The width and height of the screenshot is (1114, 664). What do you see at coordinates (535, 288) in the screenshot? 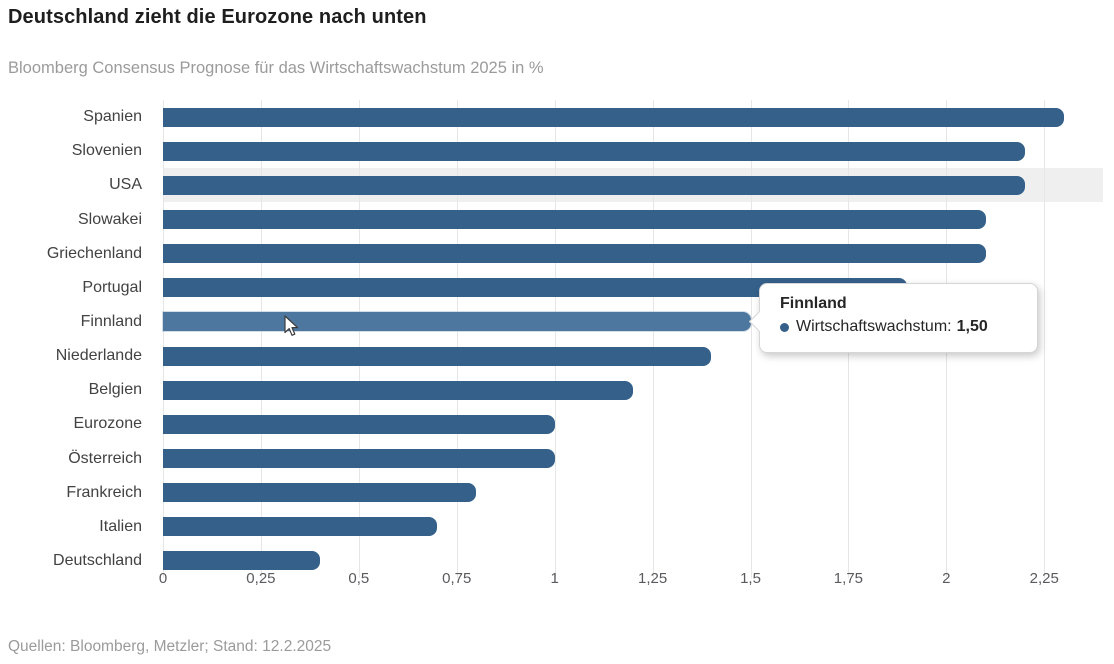
I see `bar-portugal` at bounding box center [535, 288].